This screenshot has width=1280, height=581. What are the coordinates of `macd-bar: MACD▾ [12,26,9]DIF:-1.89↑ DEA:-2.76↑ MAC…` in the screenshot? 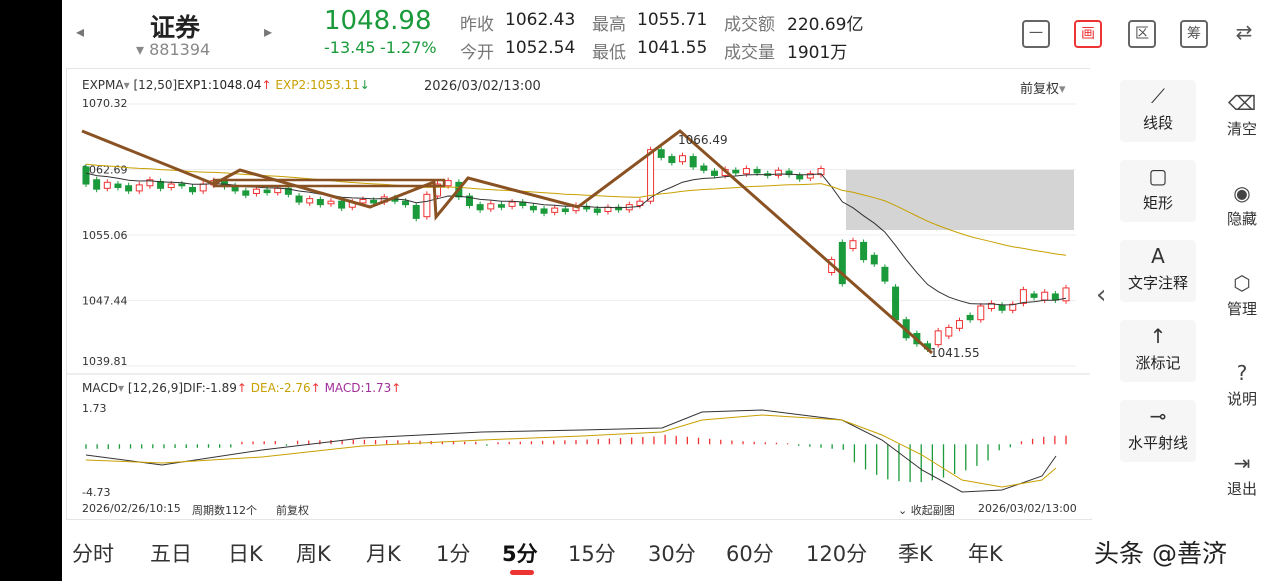 It's located at (242, 388).